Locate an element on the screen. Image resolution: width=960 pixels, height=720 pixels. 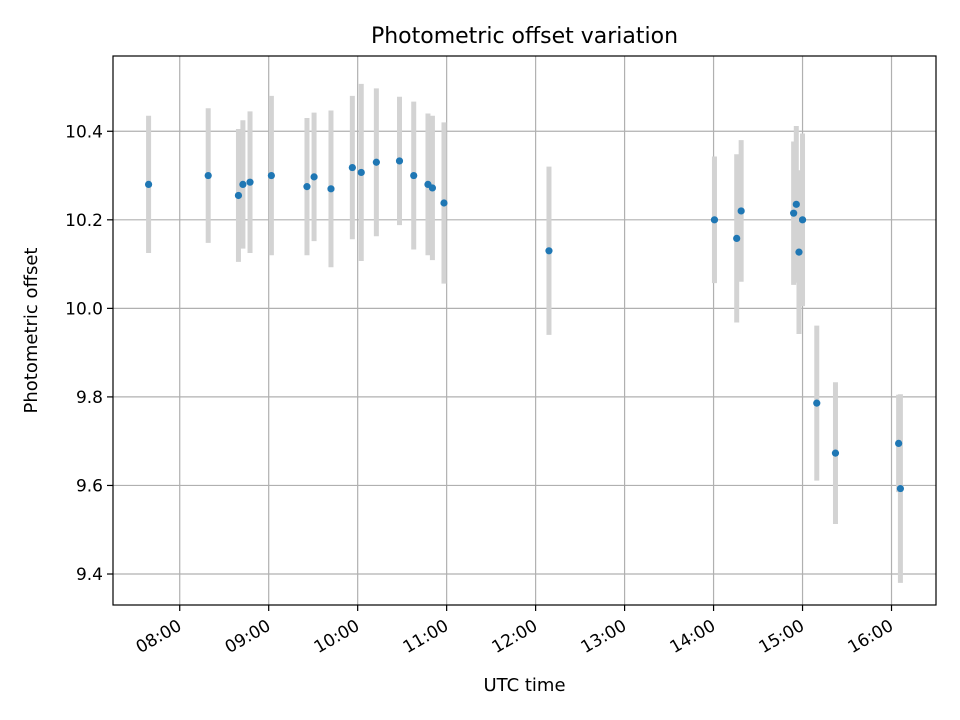
y-tick-label: 9.6 is located at coordinates (89, 486).